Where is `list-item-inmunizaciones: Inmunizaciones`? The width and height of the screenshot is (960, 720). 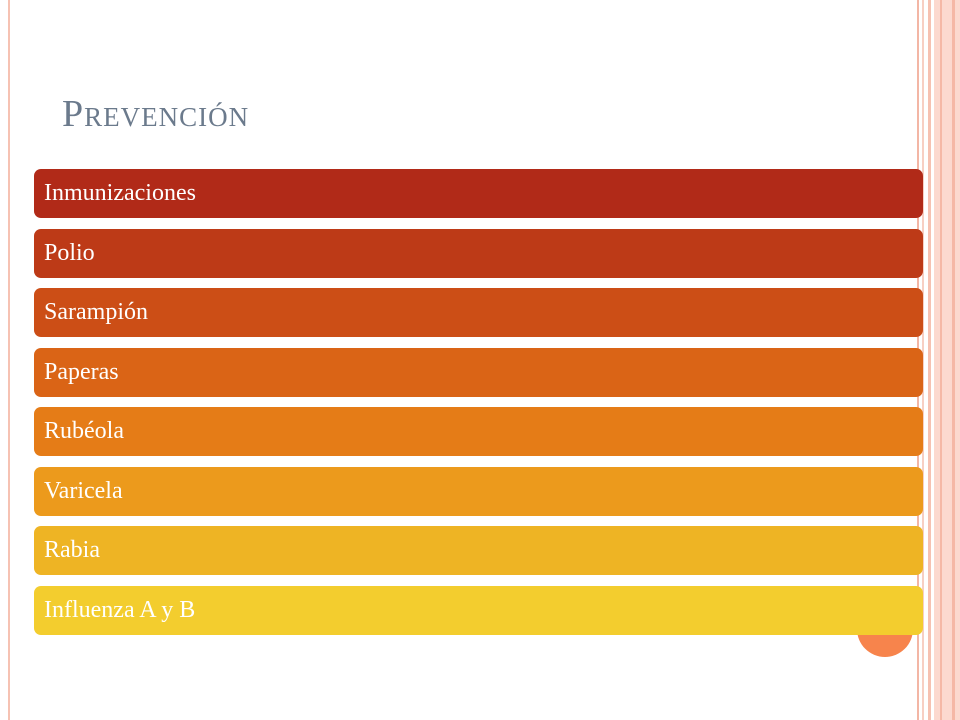
list-item-inmunizaciones: Inmunizaciones is located at coordinates (478, 193).